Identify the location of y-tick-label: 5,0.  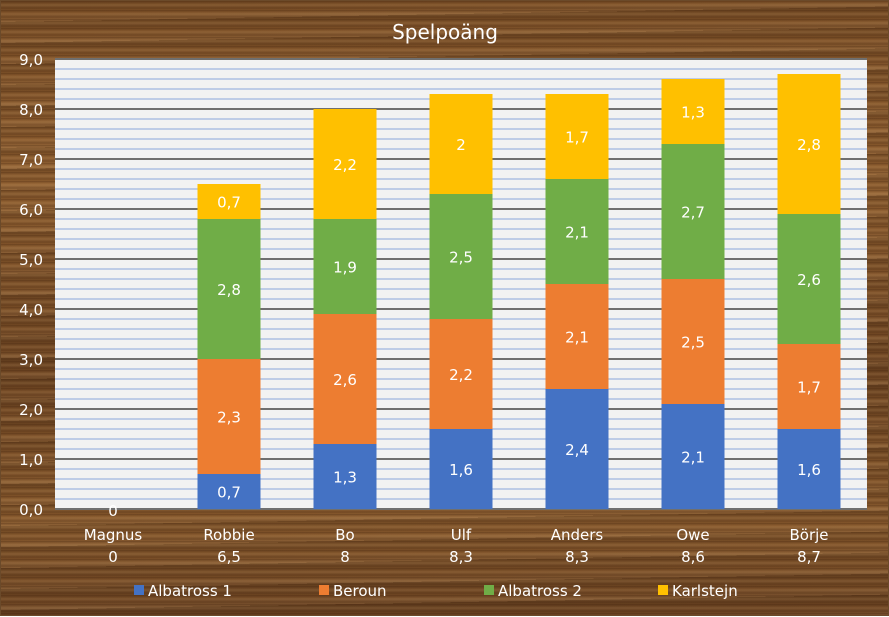
(31, 260).